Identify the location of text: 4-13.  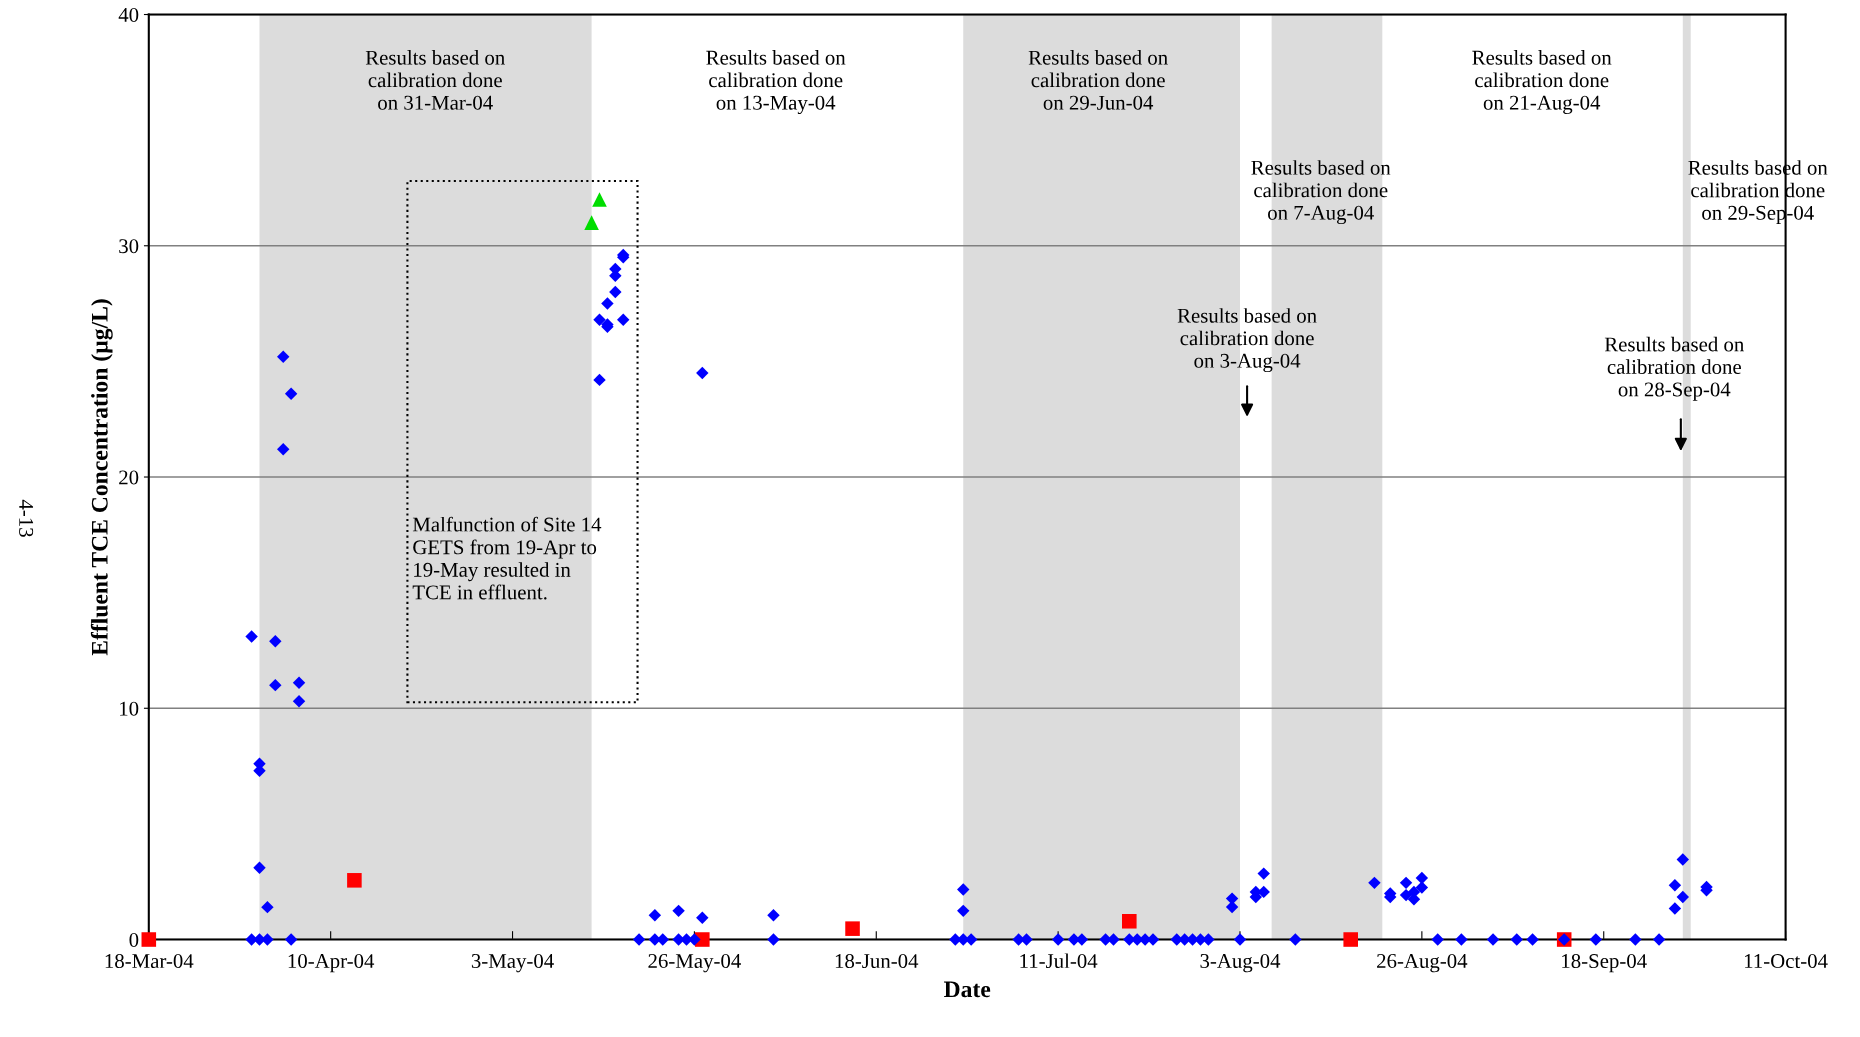
(26, 518).